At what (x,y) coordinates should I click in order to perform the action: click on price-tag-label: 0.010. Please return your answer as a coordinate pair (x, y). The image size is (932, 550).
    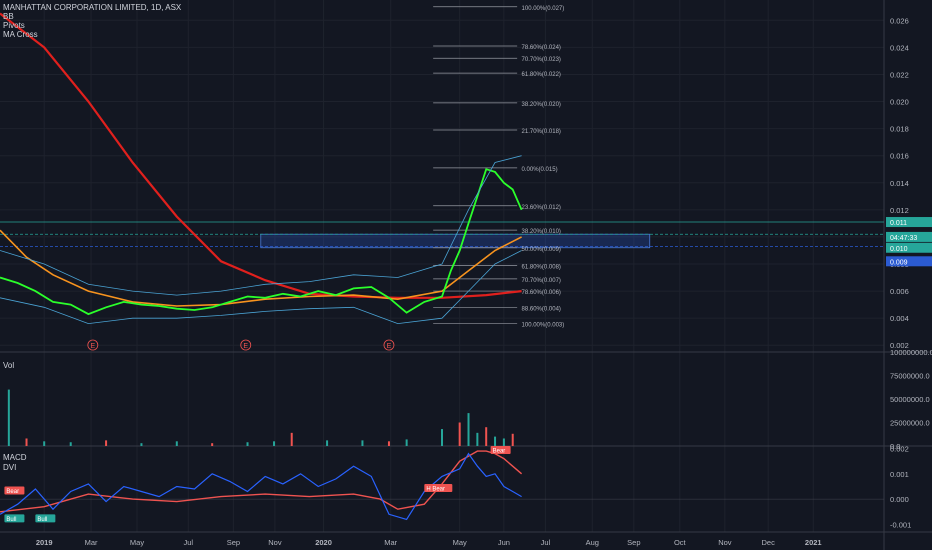
    Looking at the image, I should click on (899, 249).